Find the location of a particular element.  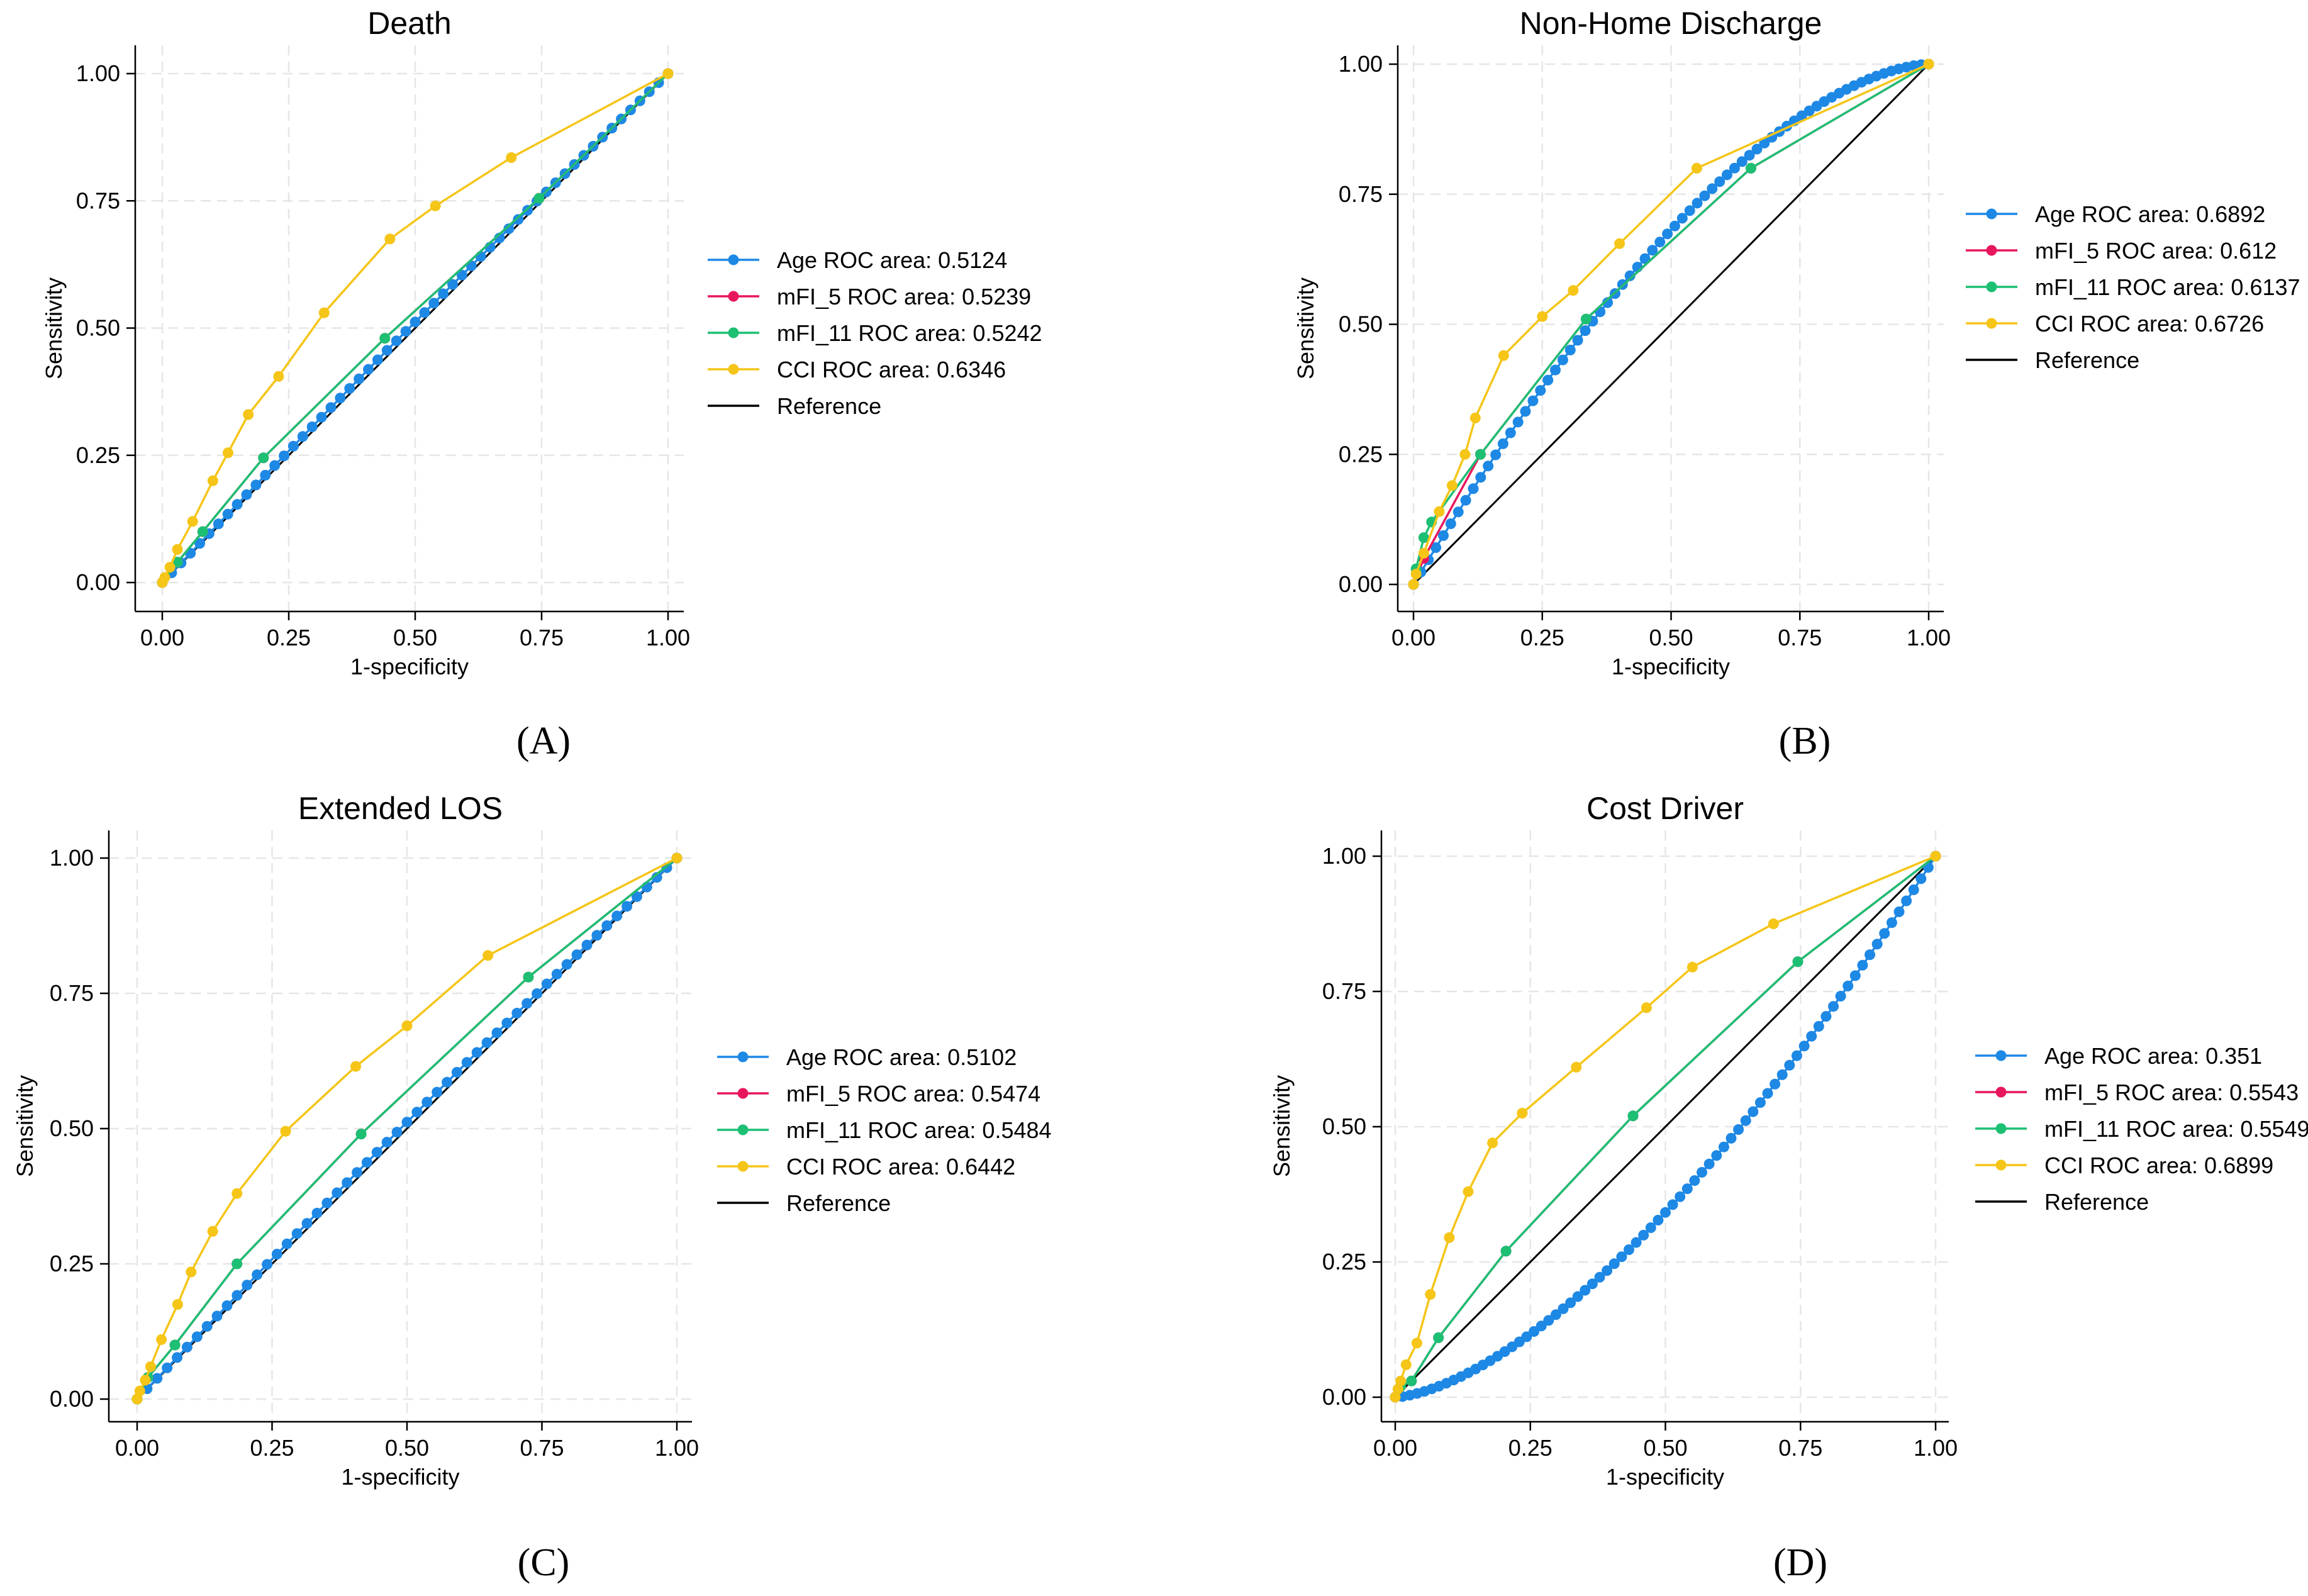

legend-entry: CCI ROC area: 0.6442 is located at coordinates (900, 1167).